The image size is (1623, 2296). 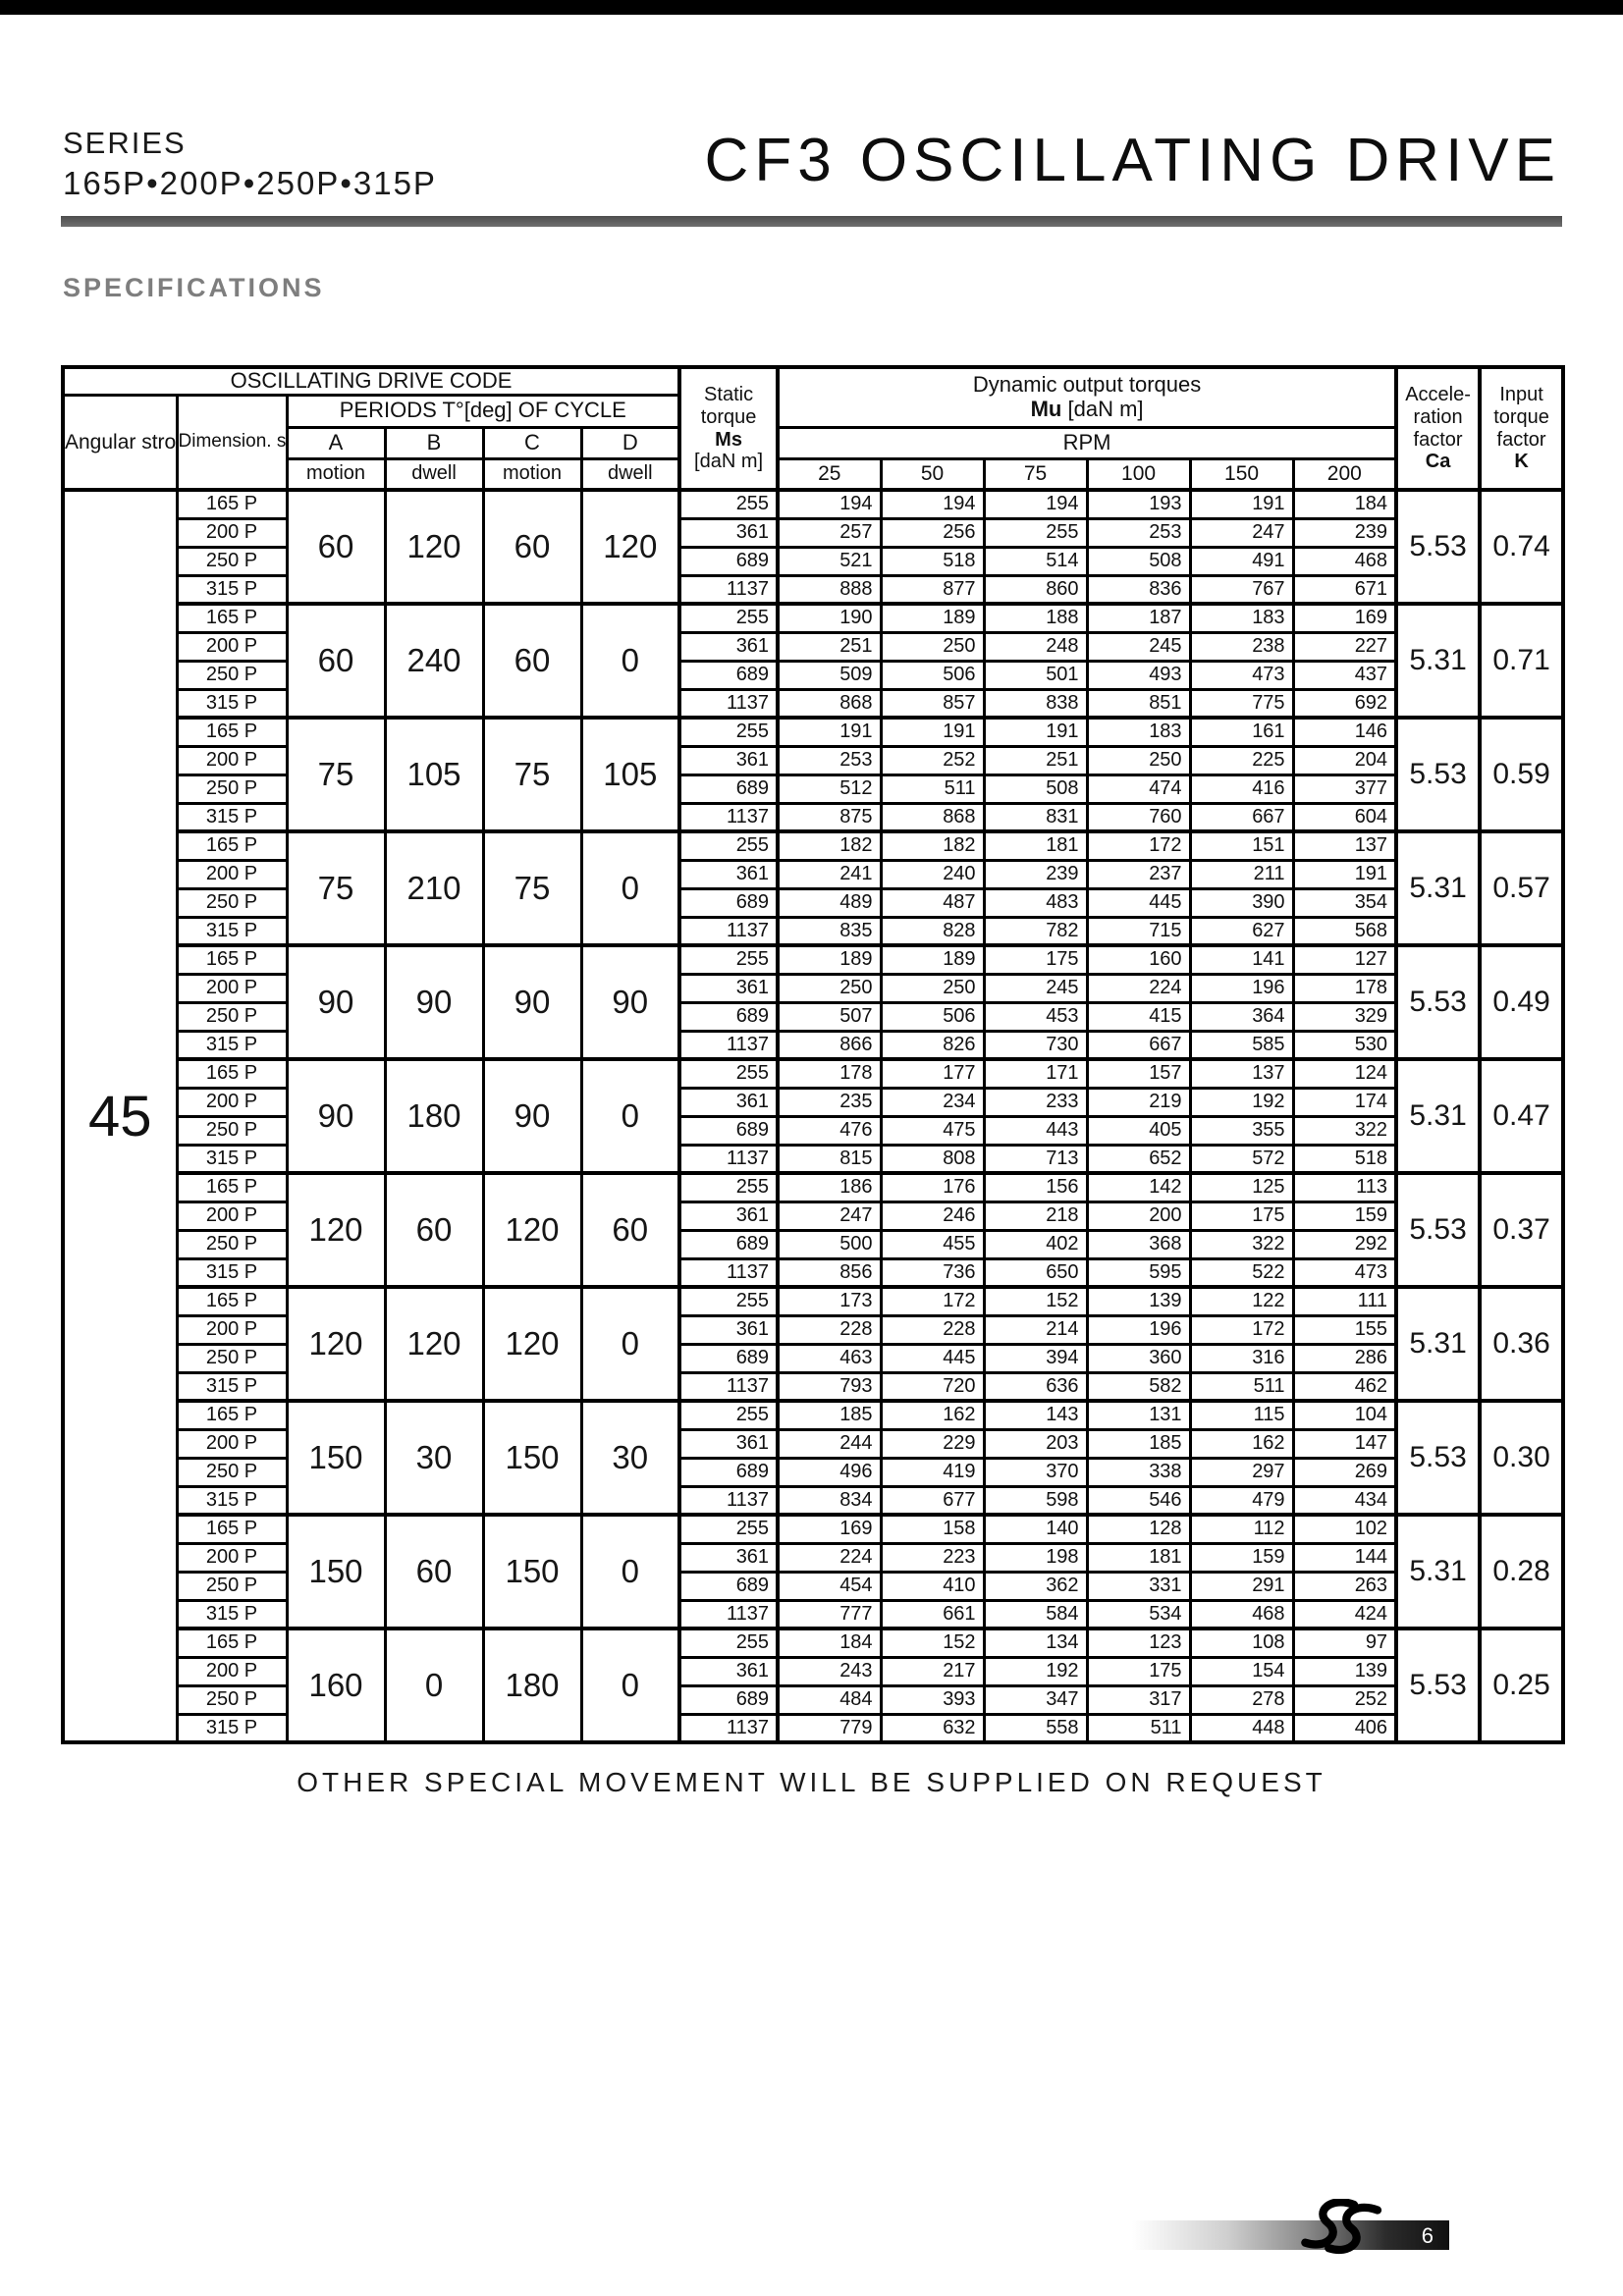 What do you see at coordinates (1438, 1344) in the screenshot?
I see `acceleration-factor-cell: 5.31` at bounding box center [1438, 1344].